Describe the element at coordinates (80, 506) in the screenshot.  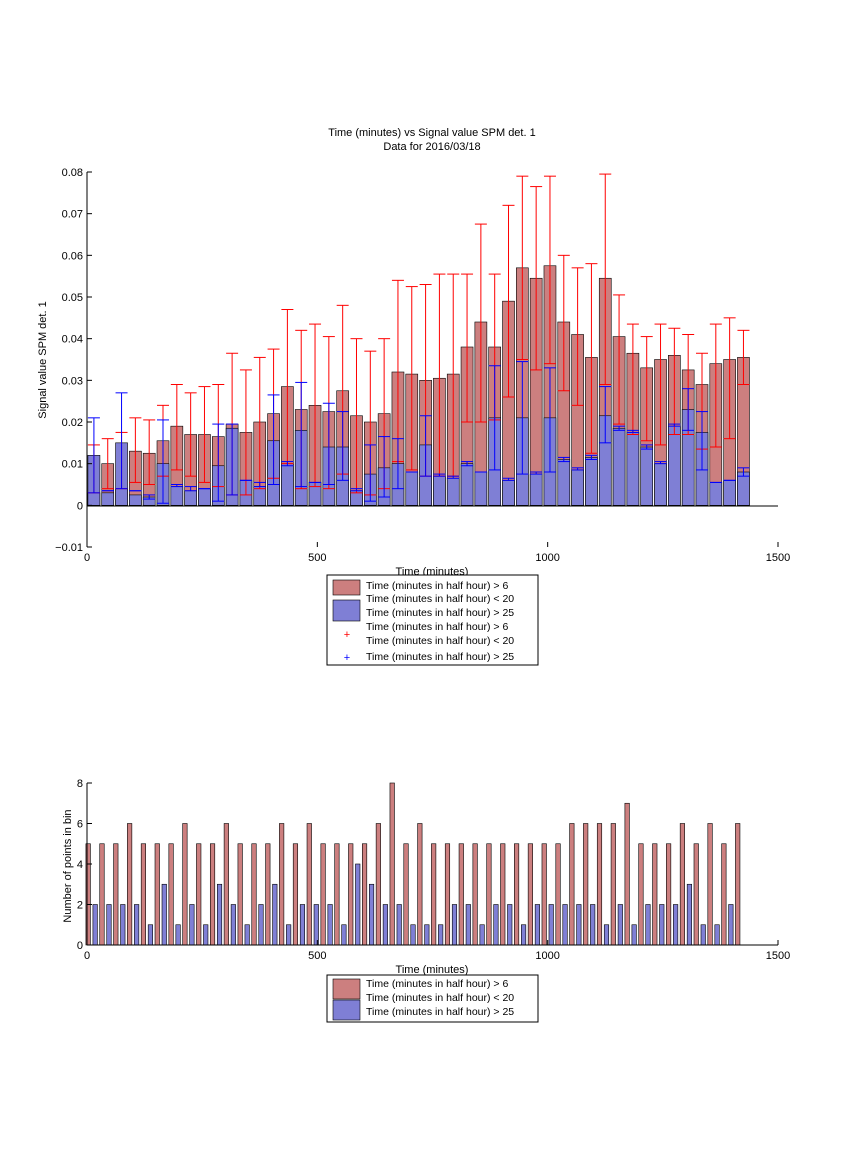
I see `y-tick-label: 0` at that location.